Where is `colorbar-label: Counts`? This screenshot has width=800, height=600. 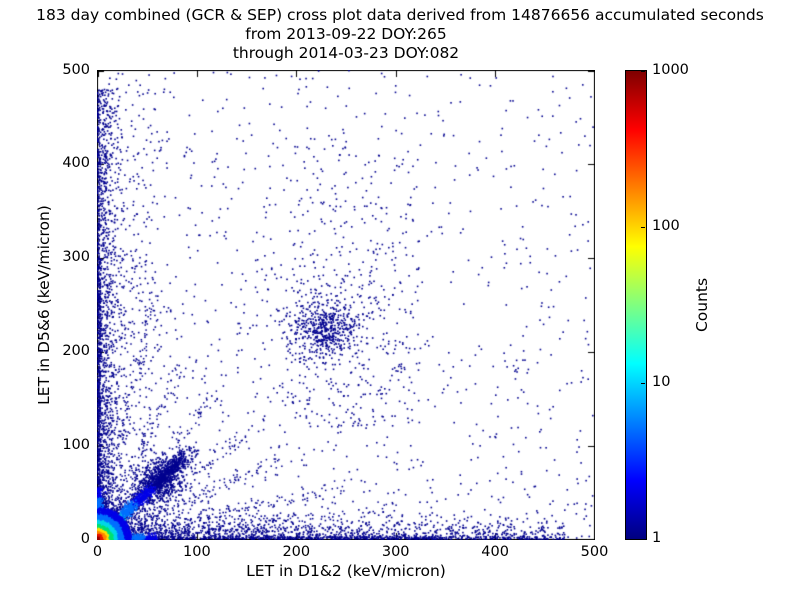 colorbar-label: Counts is located at coordinates (702, 305).